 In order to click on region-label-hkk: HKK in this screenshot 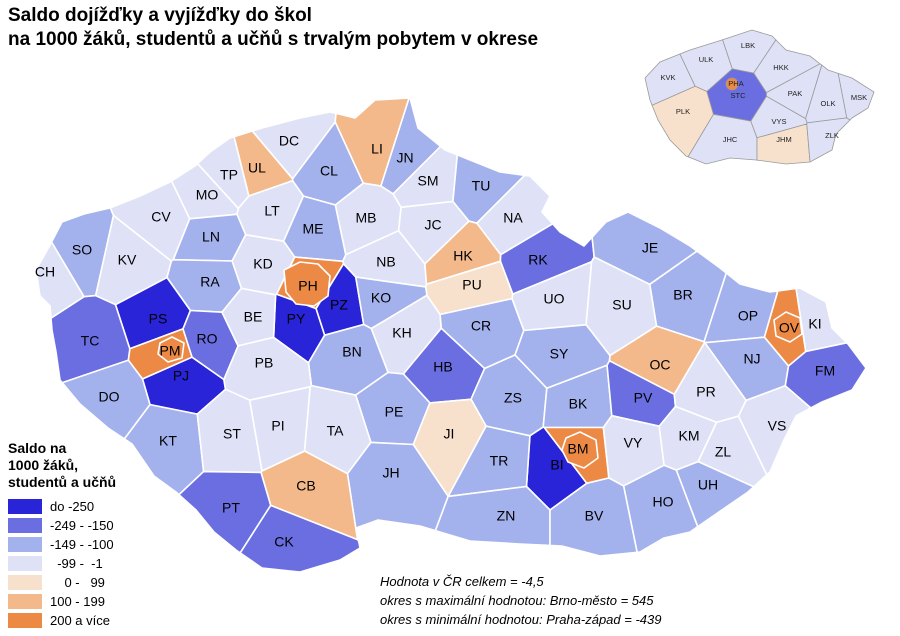, I will do `click(780, 67)`.